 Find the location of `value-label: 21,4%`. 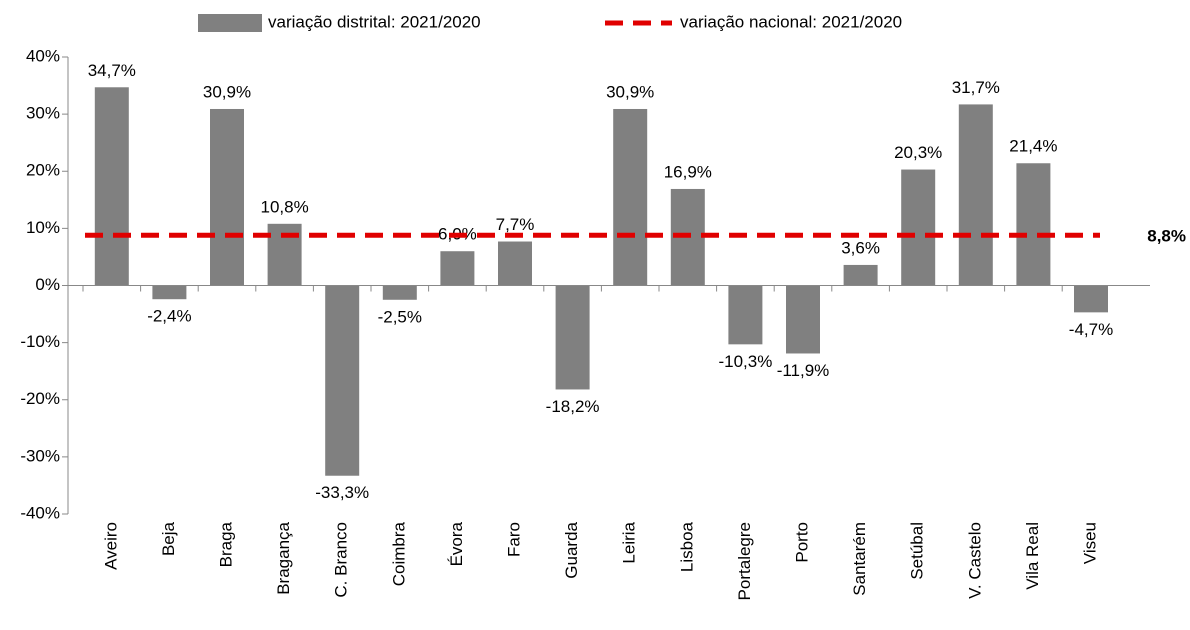

value-label: 21,4% is located at coordinates (1033, 146).